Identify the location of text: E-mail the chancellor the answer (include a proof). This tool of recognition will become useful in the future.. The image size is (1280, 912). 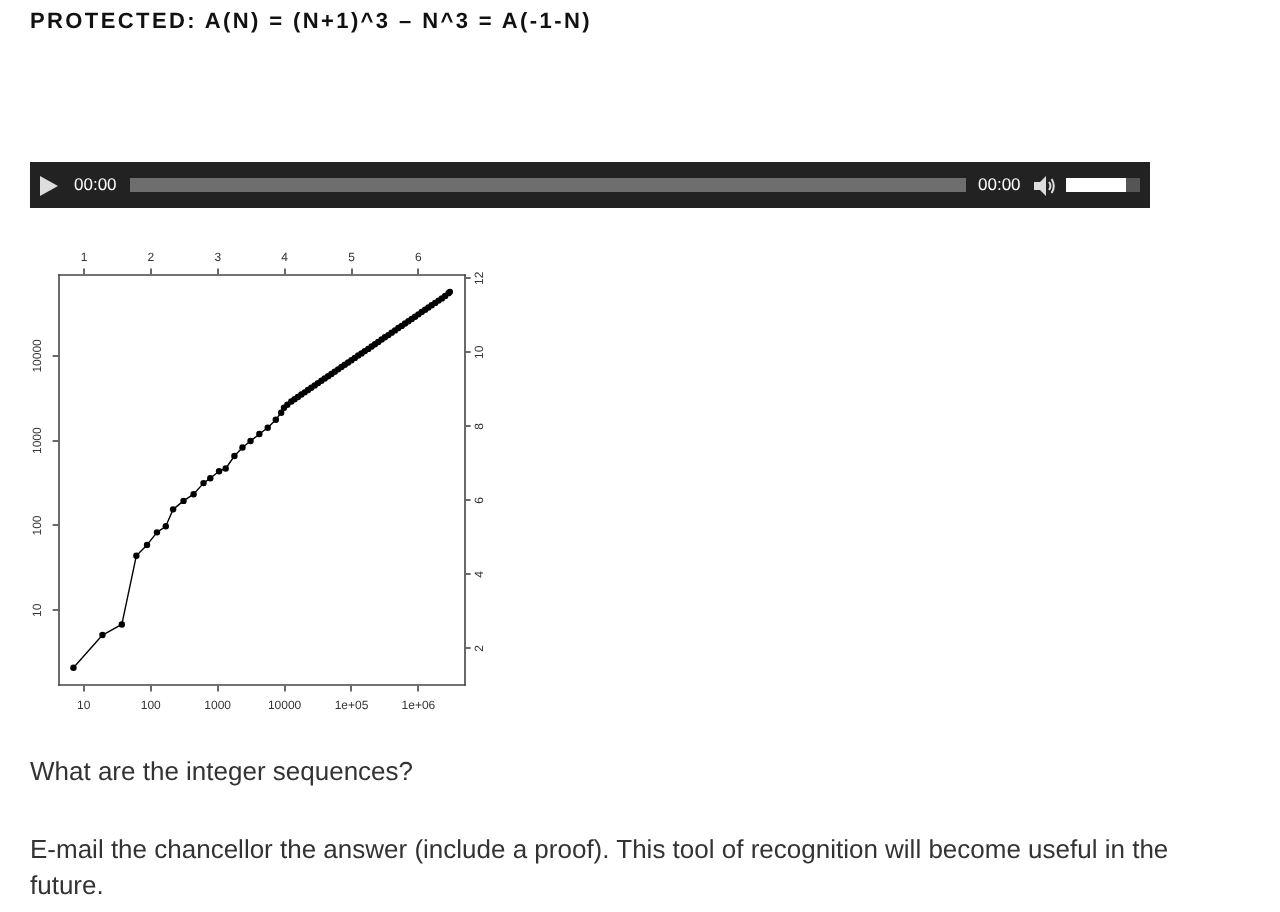
(600, 868).